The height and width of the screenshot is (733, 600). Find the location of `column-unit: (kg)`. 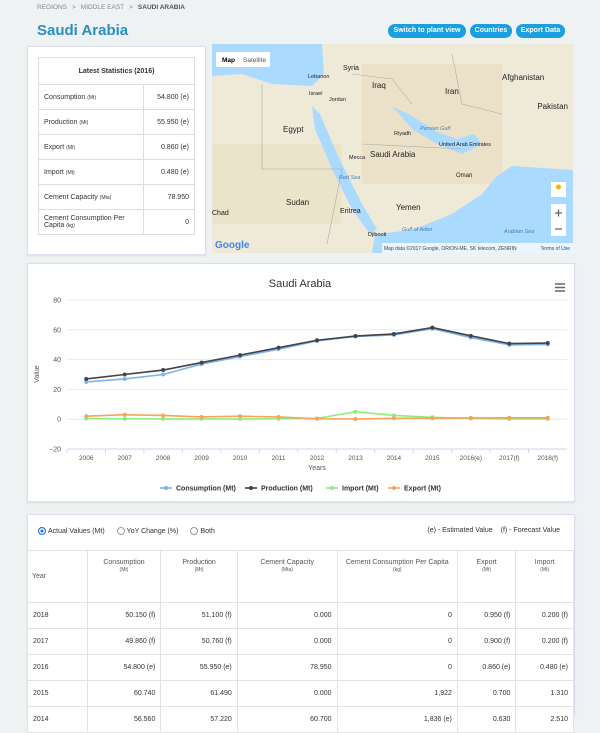

column-unit: (kg) is located at coordinates (397, 570).